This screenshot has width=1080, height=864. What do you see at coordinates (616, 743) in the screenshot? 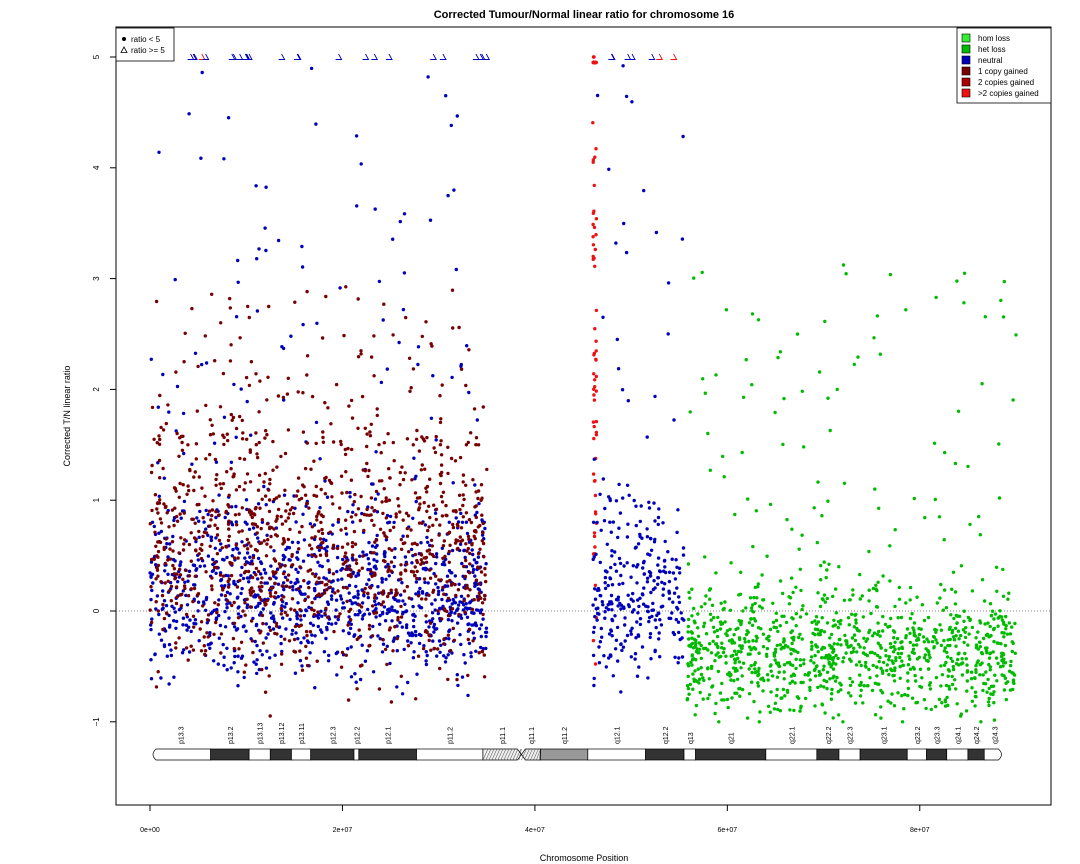
I see `band-q12-1: q12.1` at bounding box center [616, 743].